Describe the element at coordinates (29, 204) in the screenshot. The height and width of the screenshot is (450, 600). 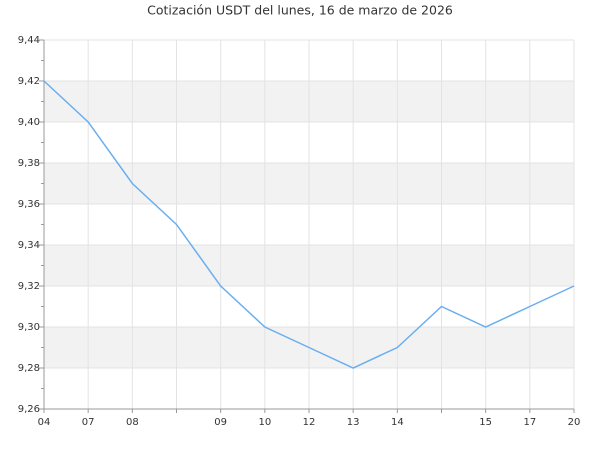
I see `y-tick-label: 9,36` at that location.